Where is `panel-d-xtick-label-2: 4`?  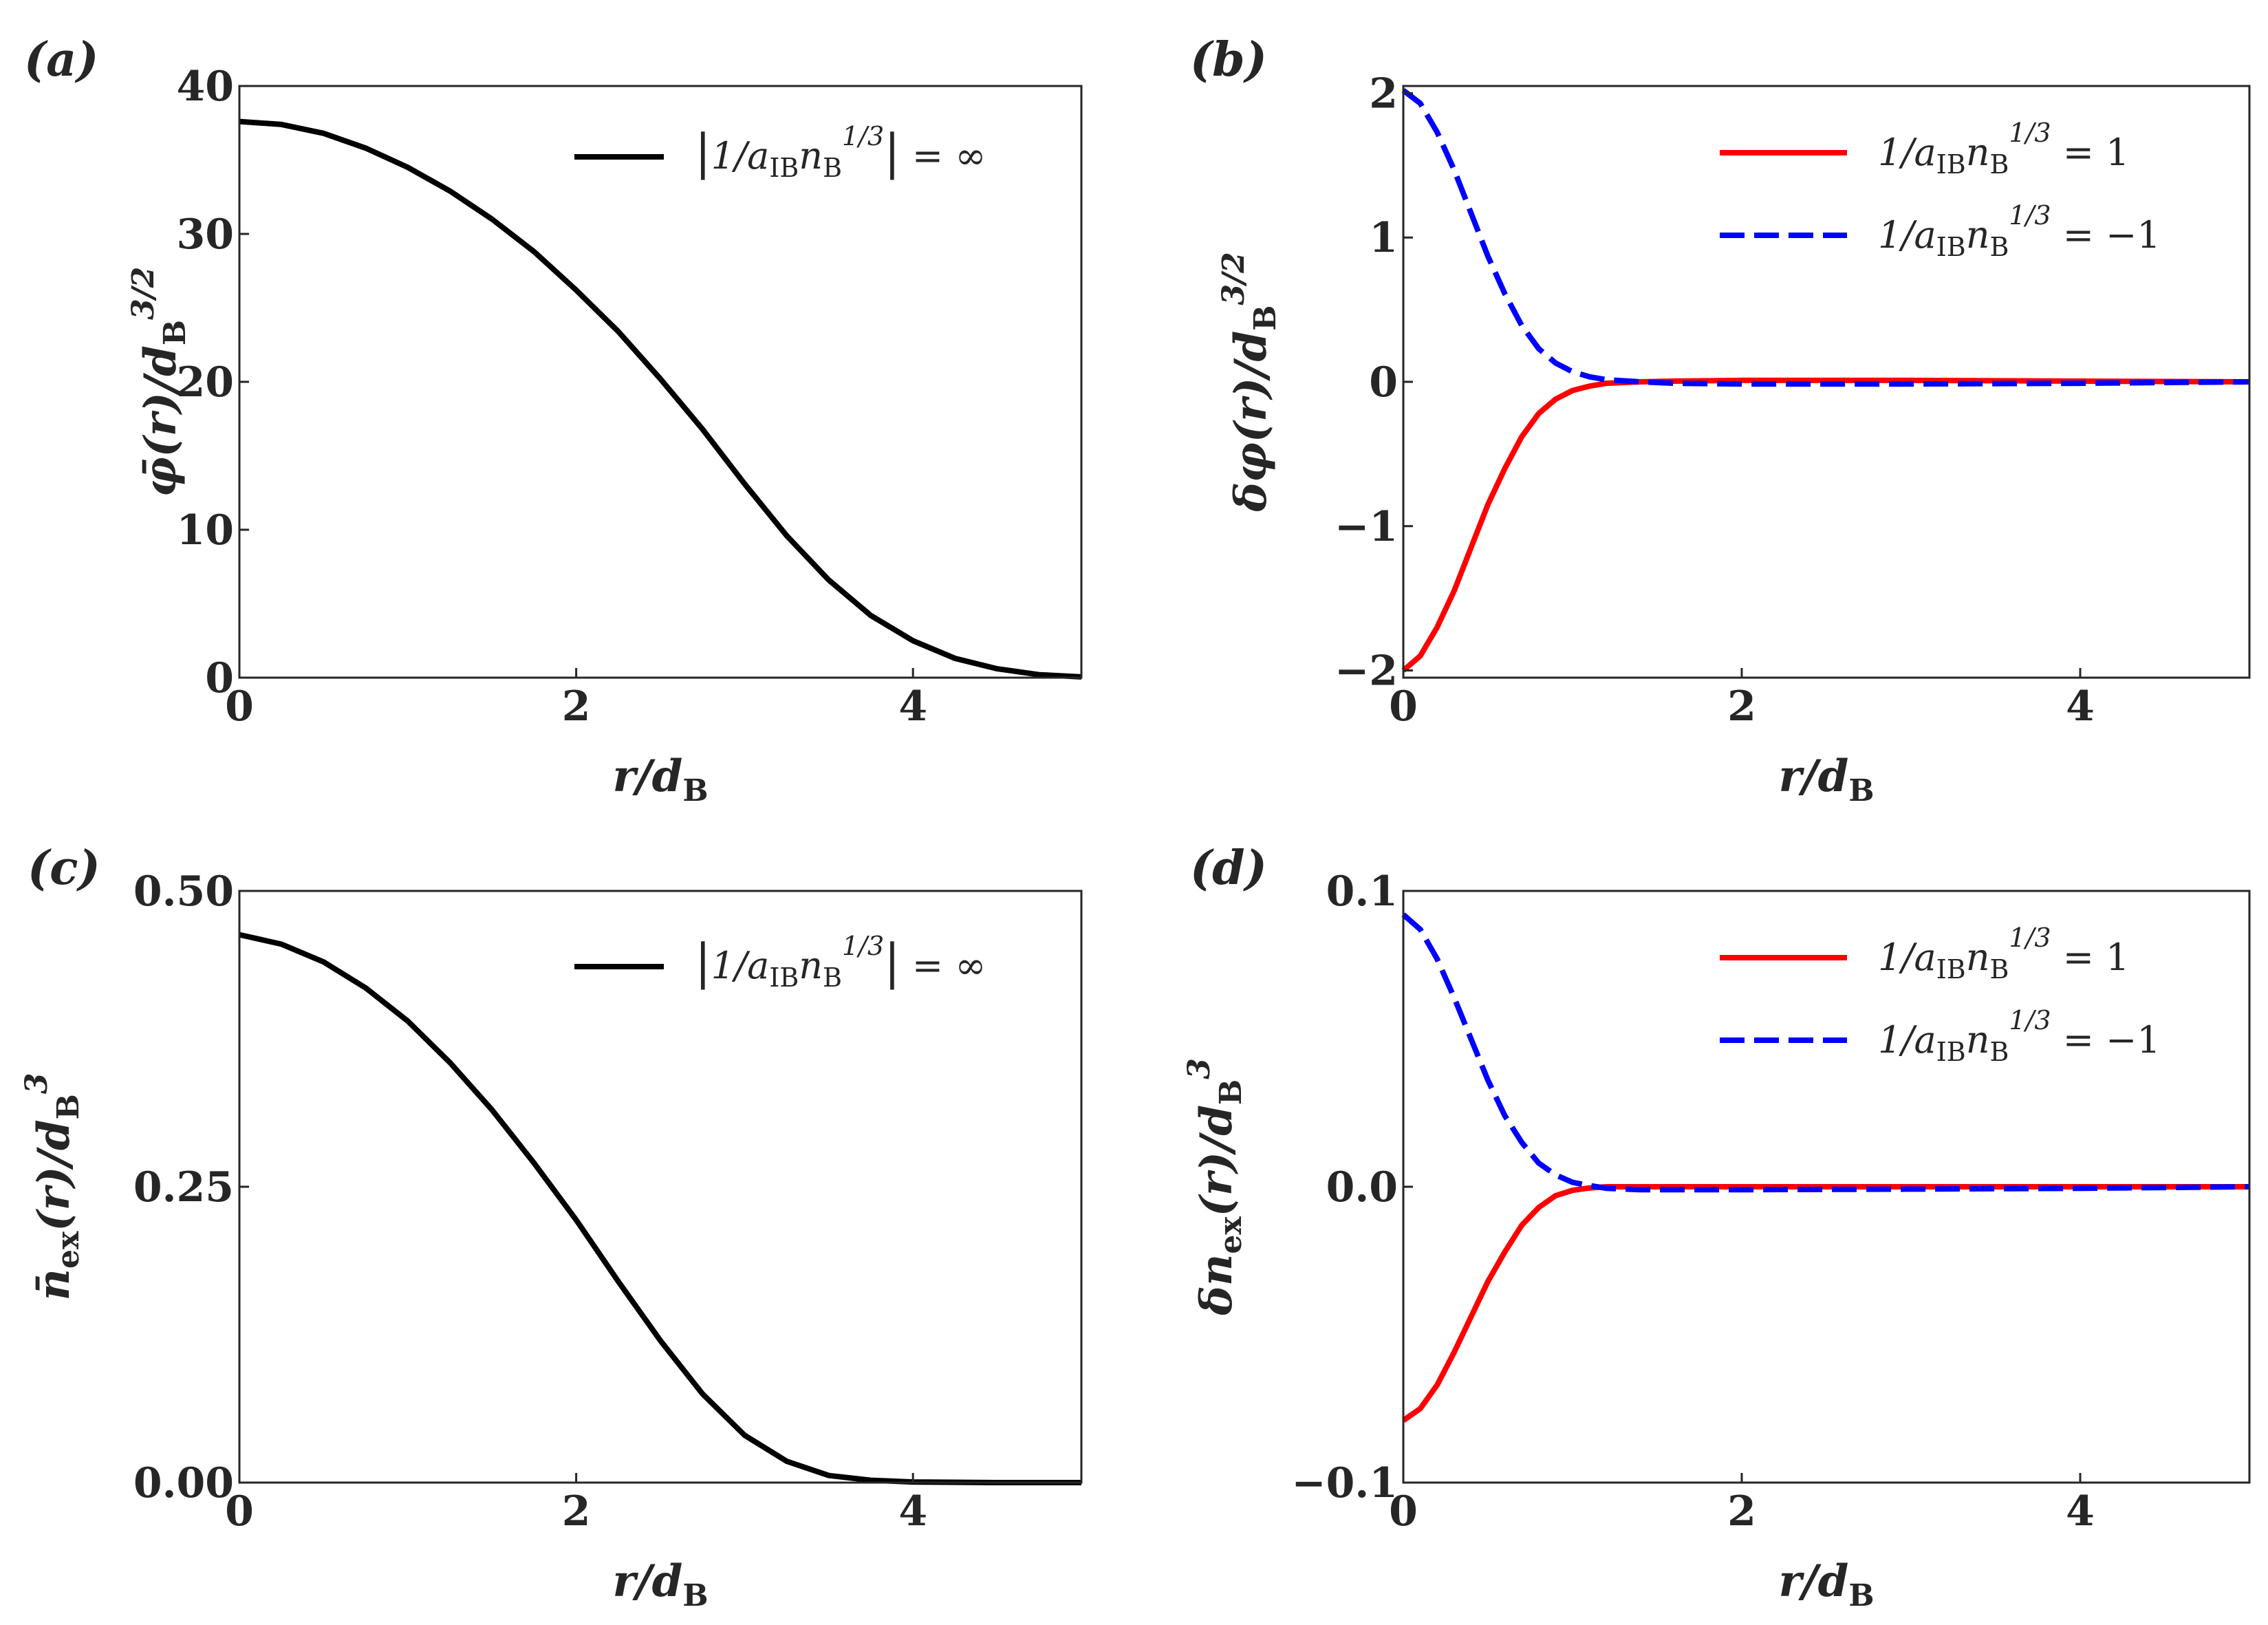
panel-d-xtick-label-2: 4 is located at coordinates (2080, 1511).